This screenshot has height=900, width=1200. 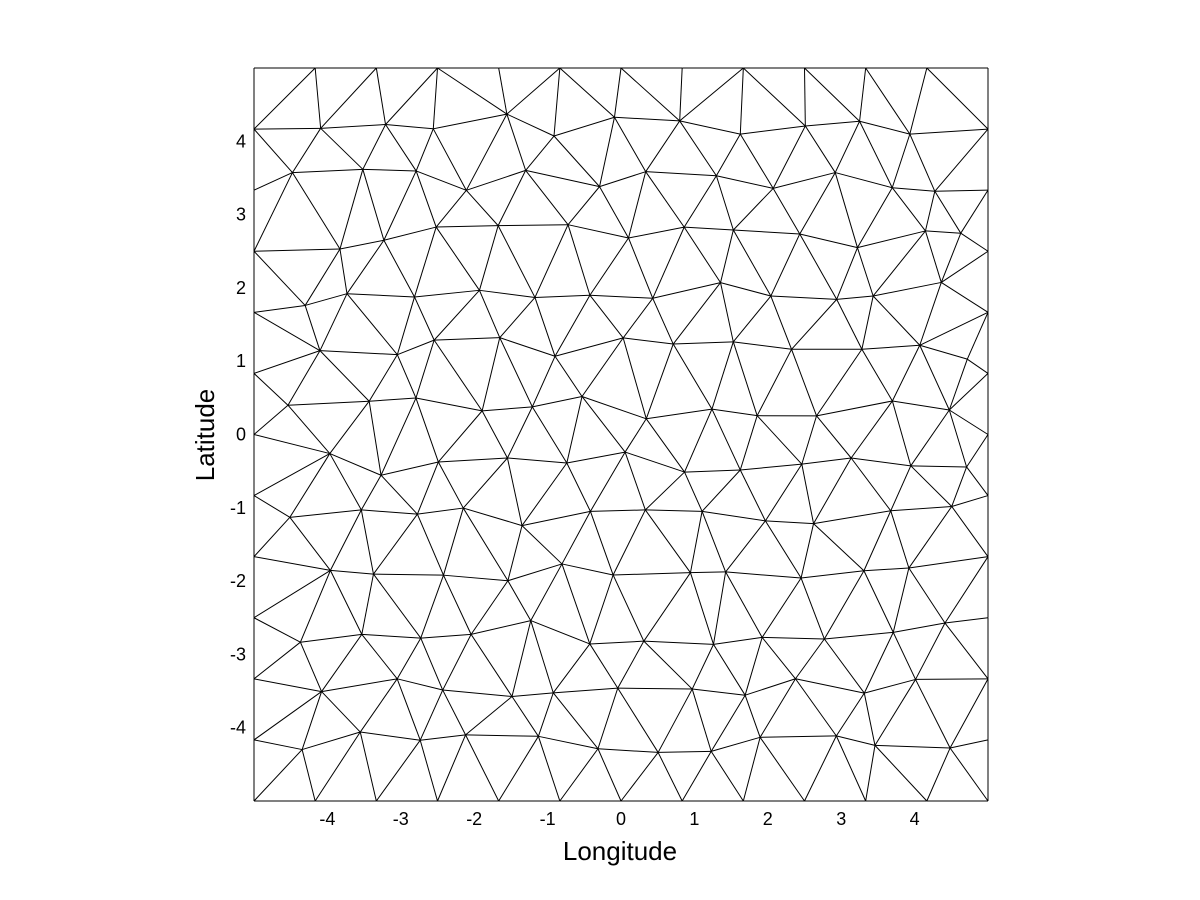 I want to click on x-tick-label: -3, so click(x=401, y=819).